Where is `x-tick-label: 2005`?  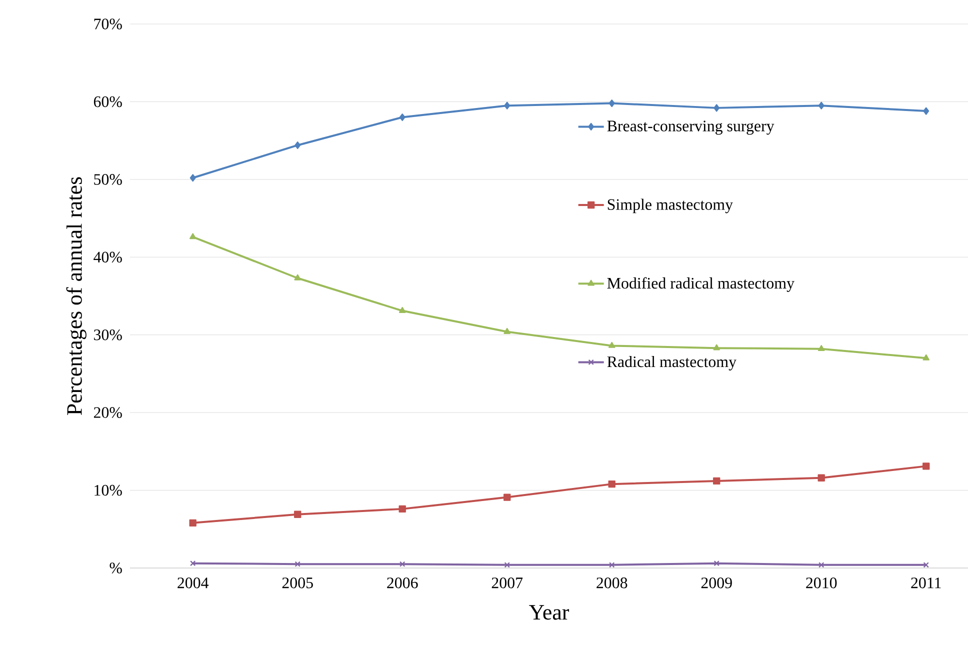
x-tick-label: 2005 is located at coordinates (297, 583).